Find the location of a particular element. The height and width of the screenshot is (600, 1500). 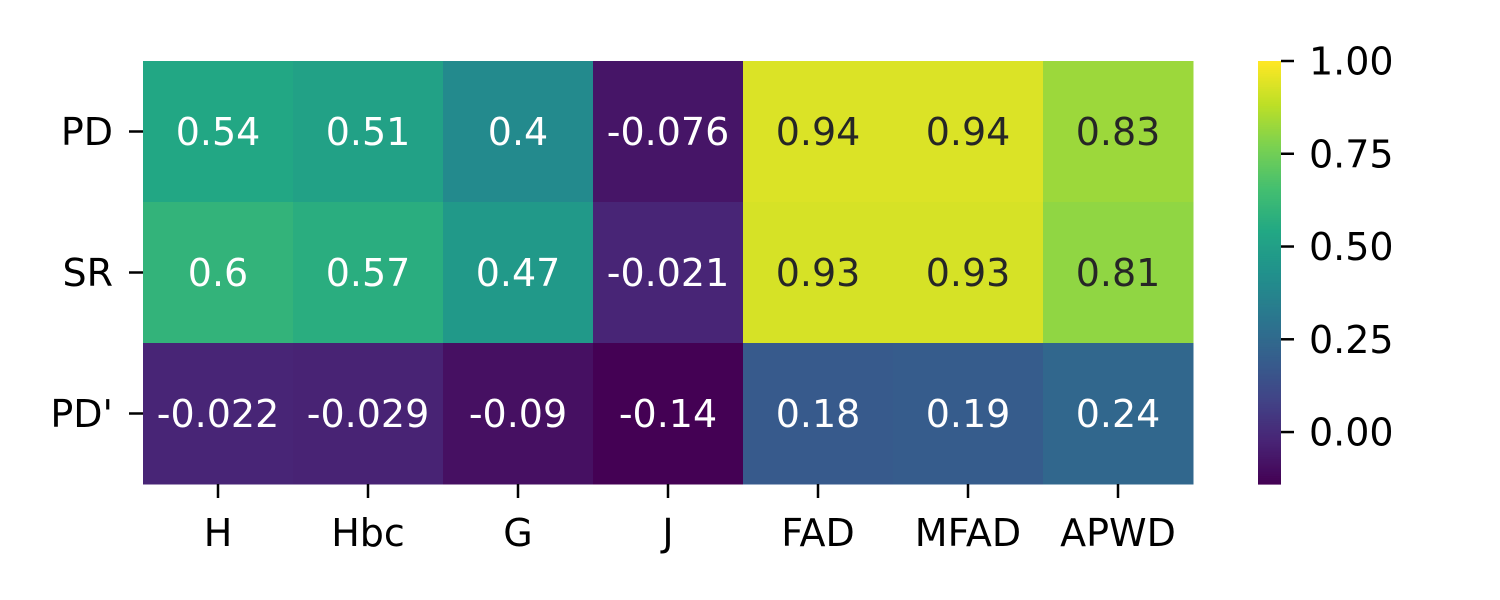

x-tick-label: J is located at coordinates (666, 533).